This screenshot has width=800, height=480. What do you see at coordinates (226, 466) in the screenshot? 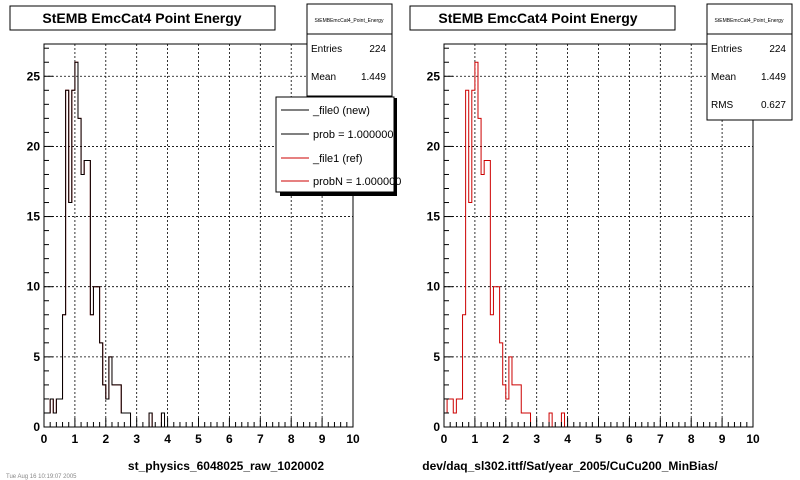
I see `x-axis-label: st_physics_6048025_raw_1020002` at bounding box center [226, 466].